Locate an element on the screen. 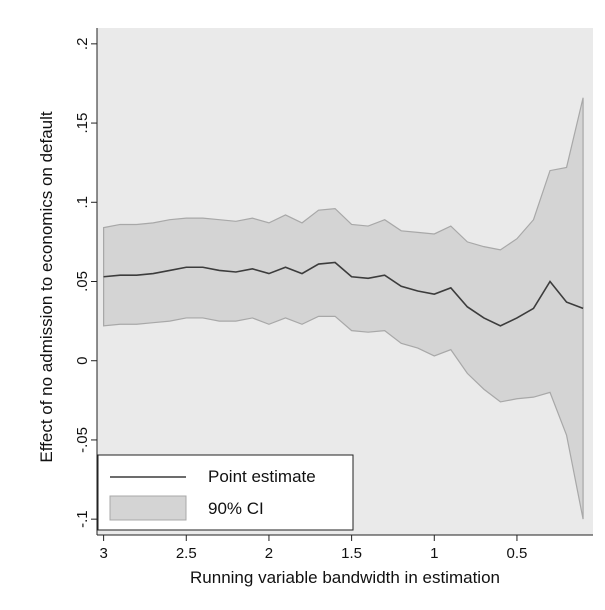 This screenshot has width=605, height=610. x-tick-label: 0.5 is located at coordinates (517, 553).